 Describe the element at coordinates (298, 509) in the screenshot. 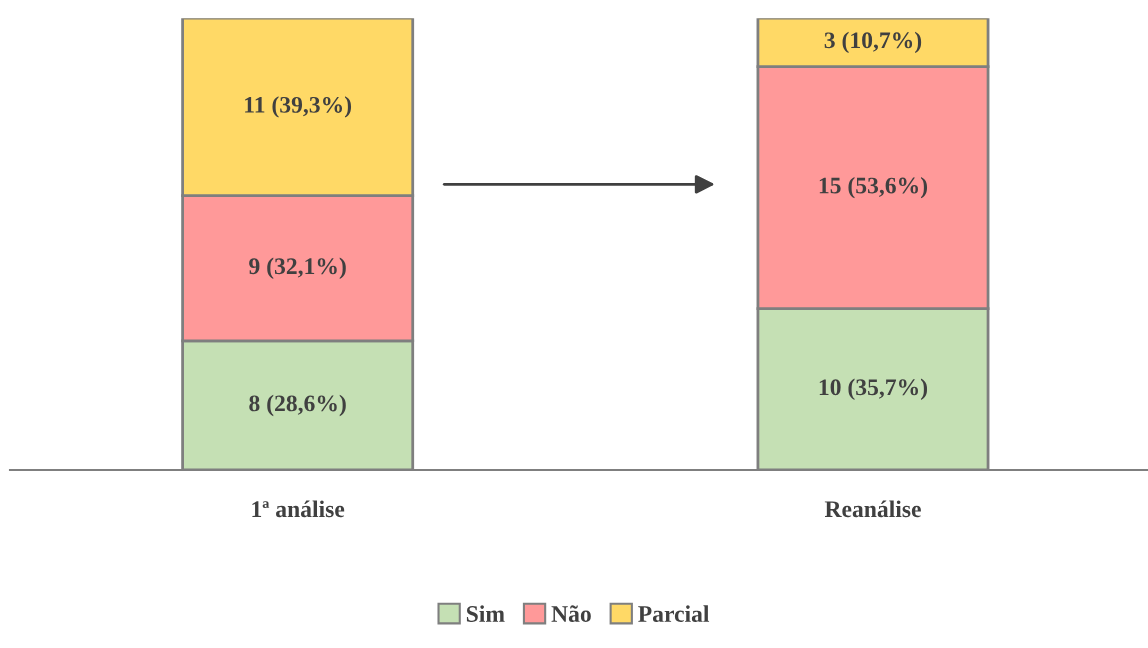

I see `x-tick-label: 1ª análise` at that location.